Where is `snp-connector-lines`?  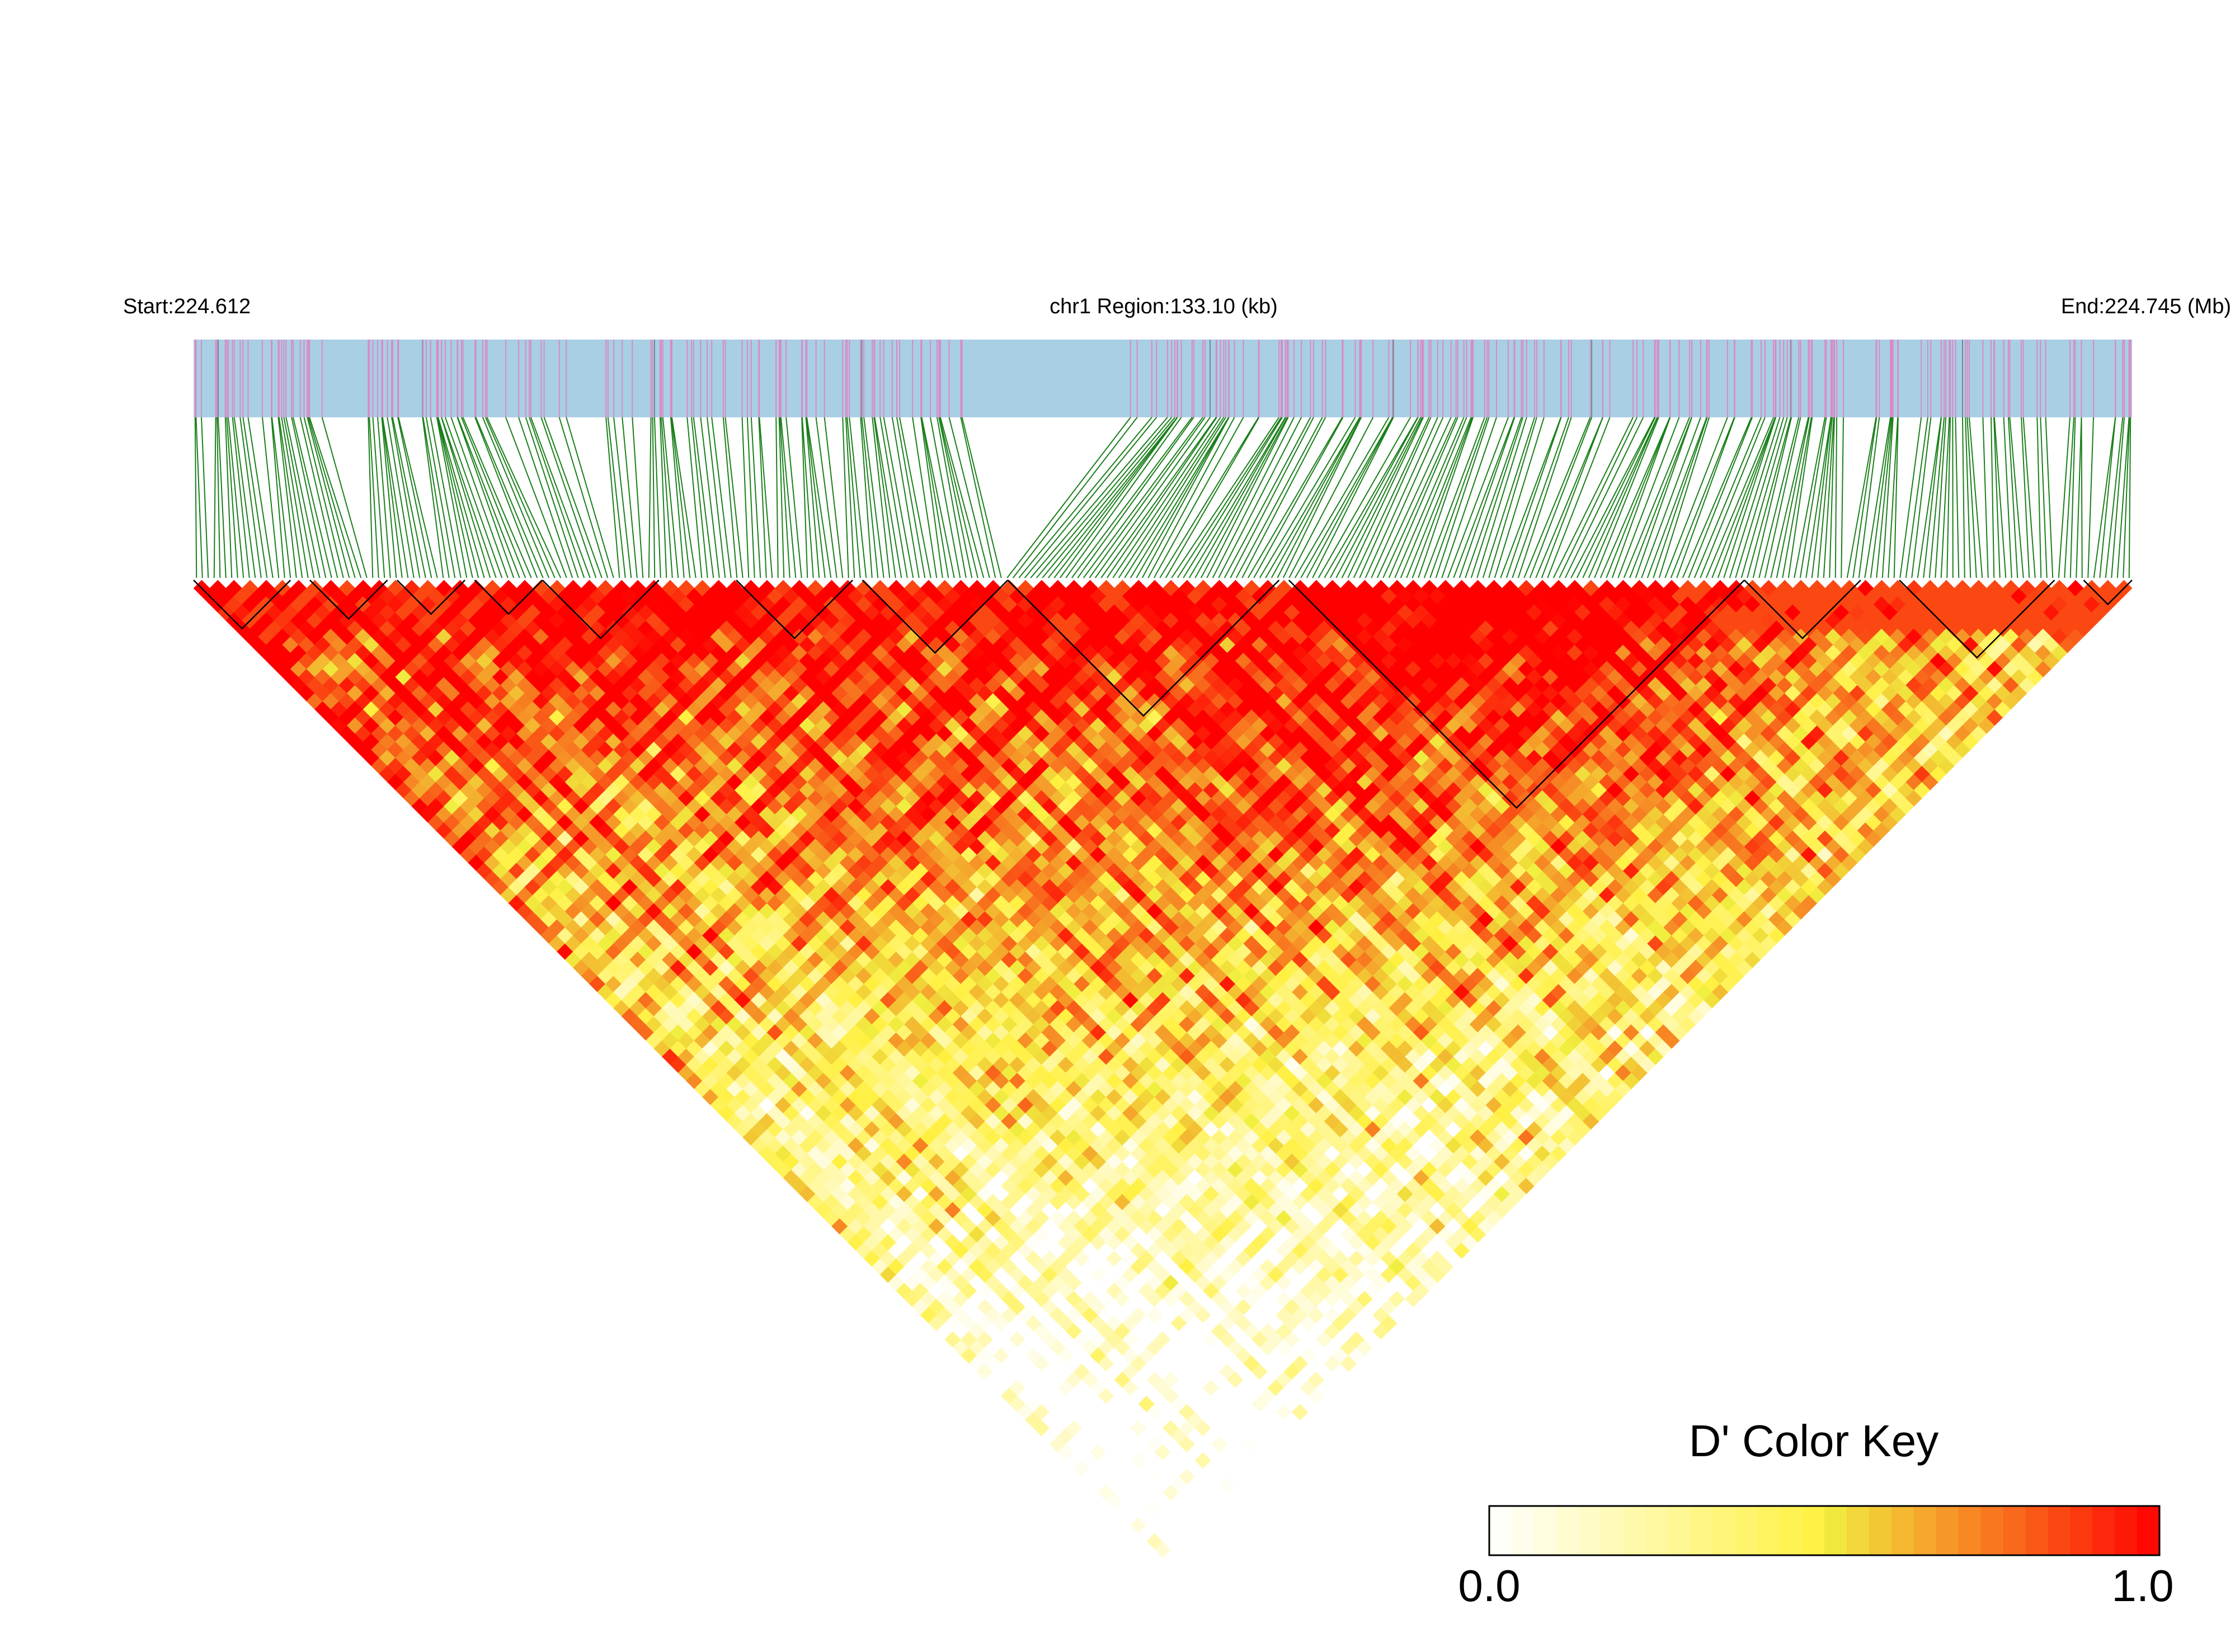
snp-connector-lines is located at coordinates (1163, 498).